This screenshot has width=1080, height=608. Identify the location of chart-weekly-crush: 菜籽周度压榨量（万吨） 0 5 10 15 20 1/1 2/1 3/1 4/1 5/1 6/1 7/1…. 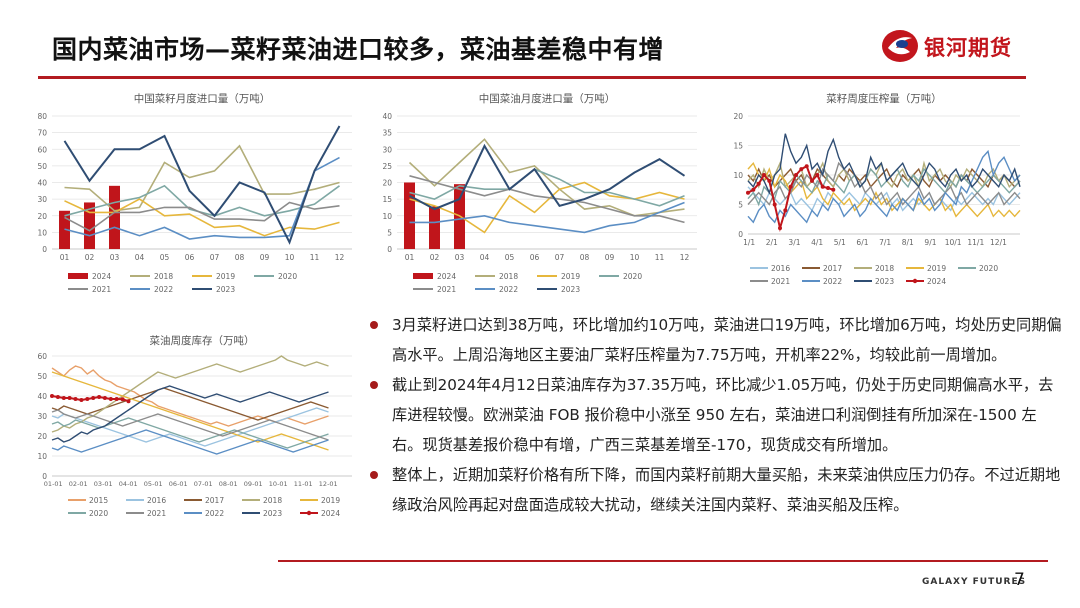
(877, 189).